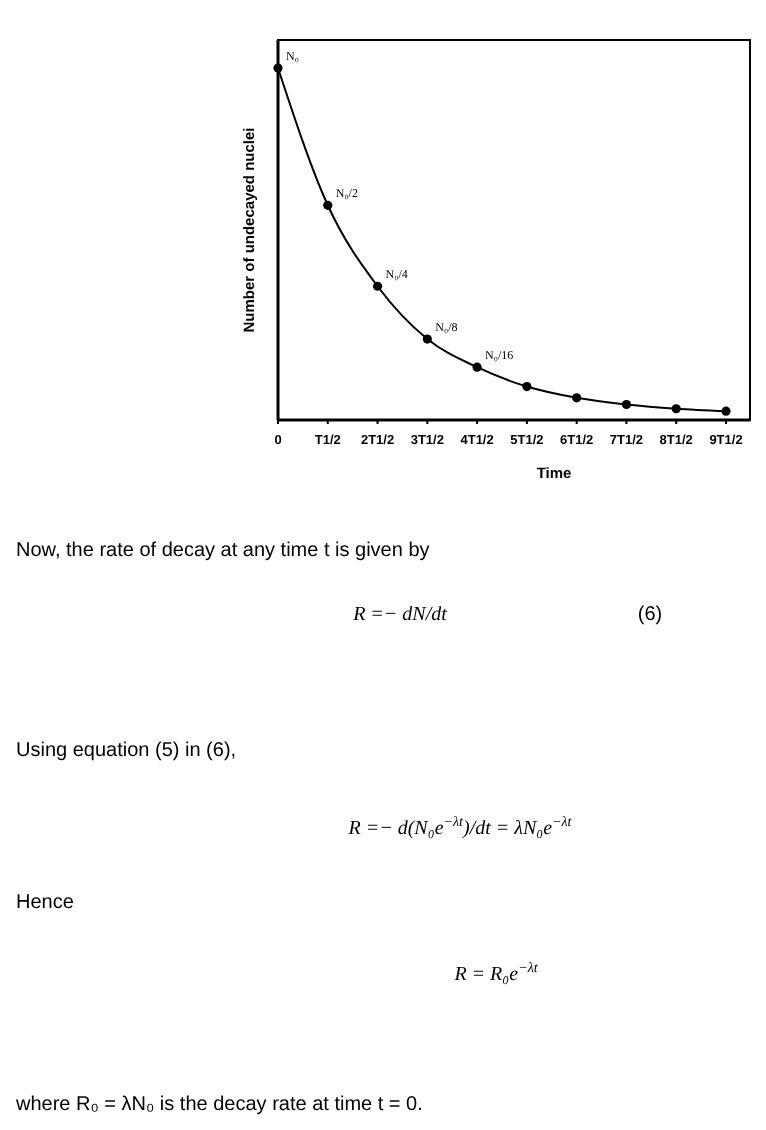 The width and height of the screenshot is (766, 1130). I want to click on text: R =− dN/dt, so click(399, 615).